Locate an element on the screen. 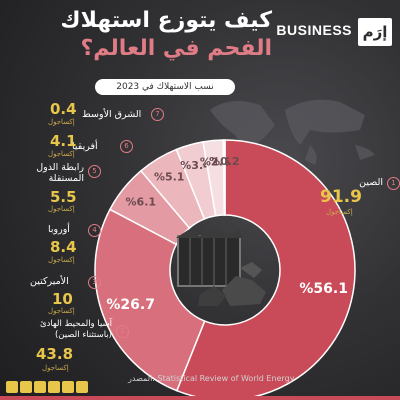 This screenshot has width=400, height=400. label-value-china: 91.9 is located at coordinates (341, 197).